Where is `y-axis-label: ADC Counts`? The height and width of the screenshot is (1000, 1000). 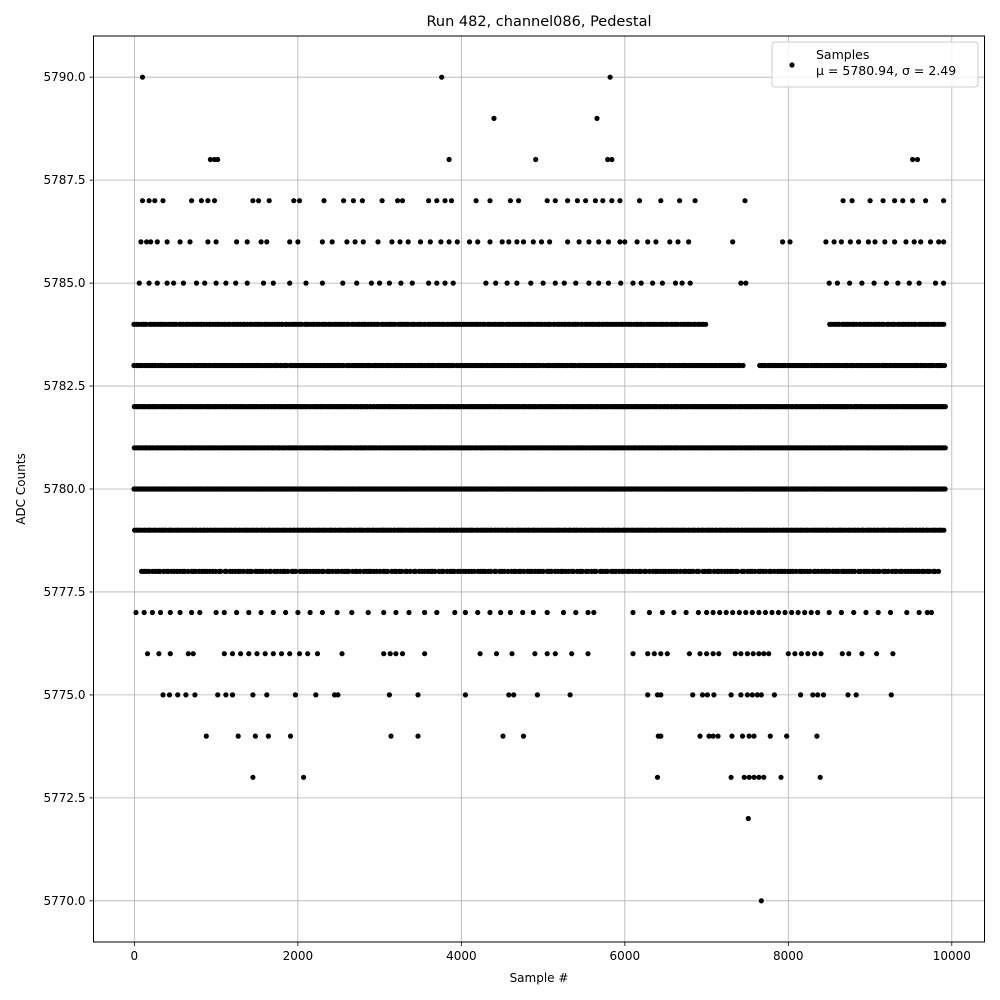 y-axis-label: ADC Counts is located at coordinates (21, 489).